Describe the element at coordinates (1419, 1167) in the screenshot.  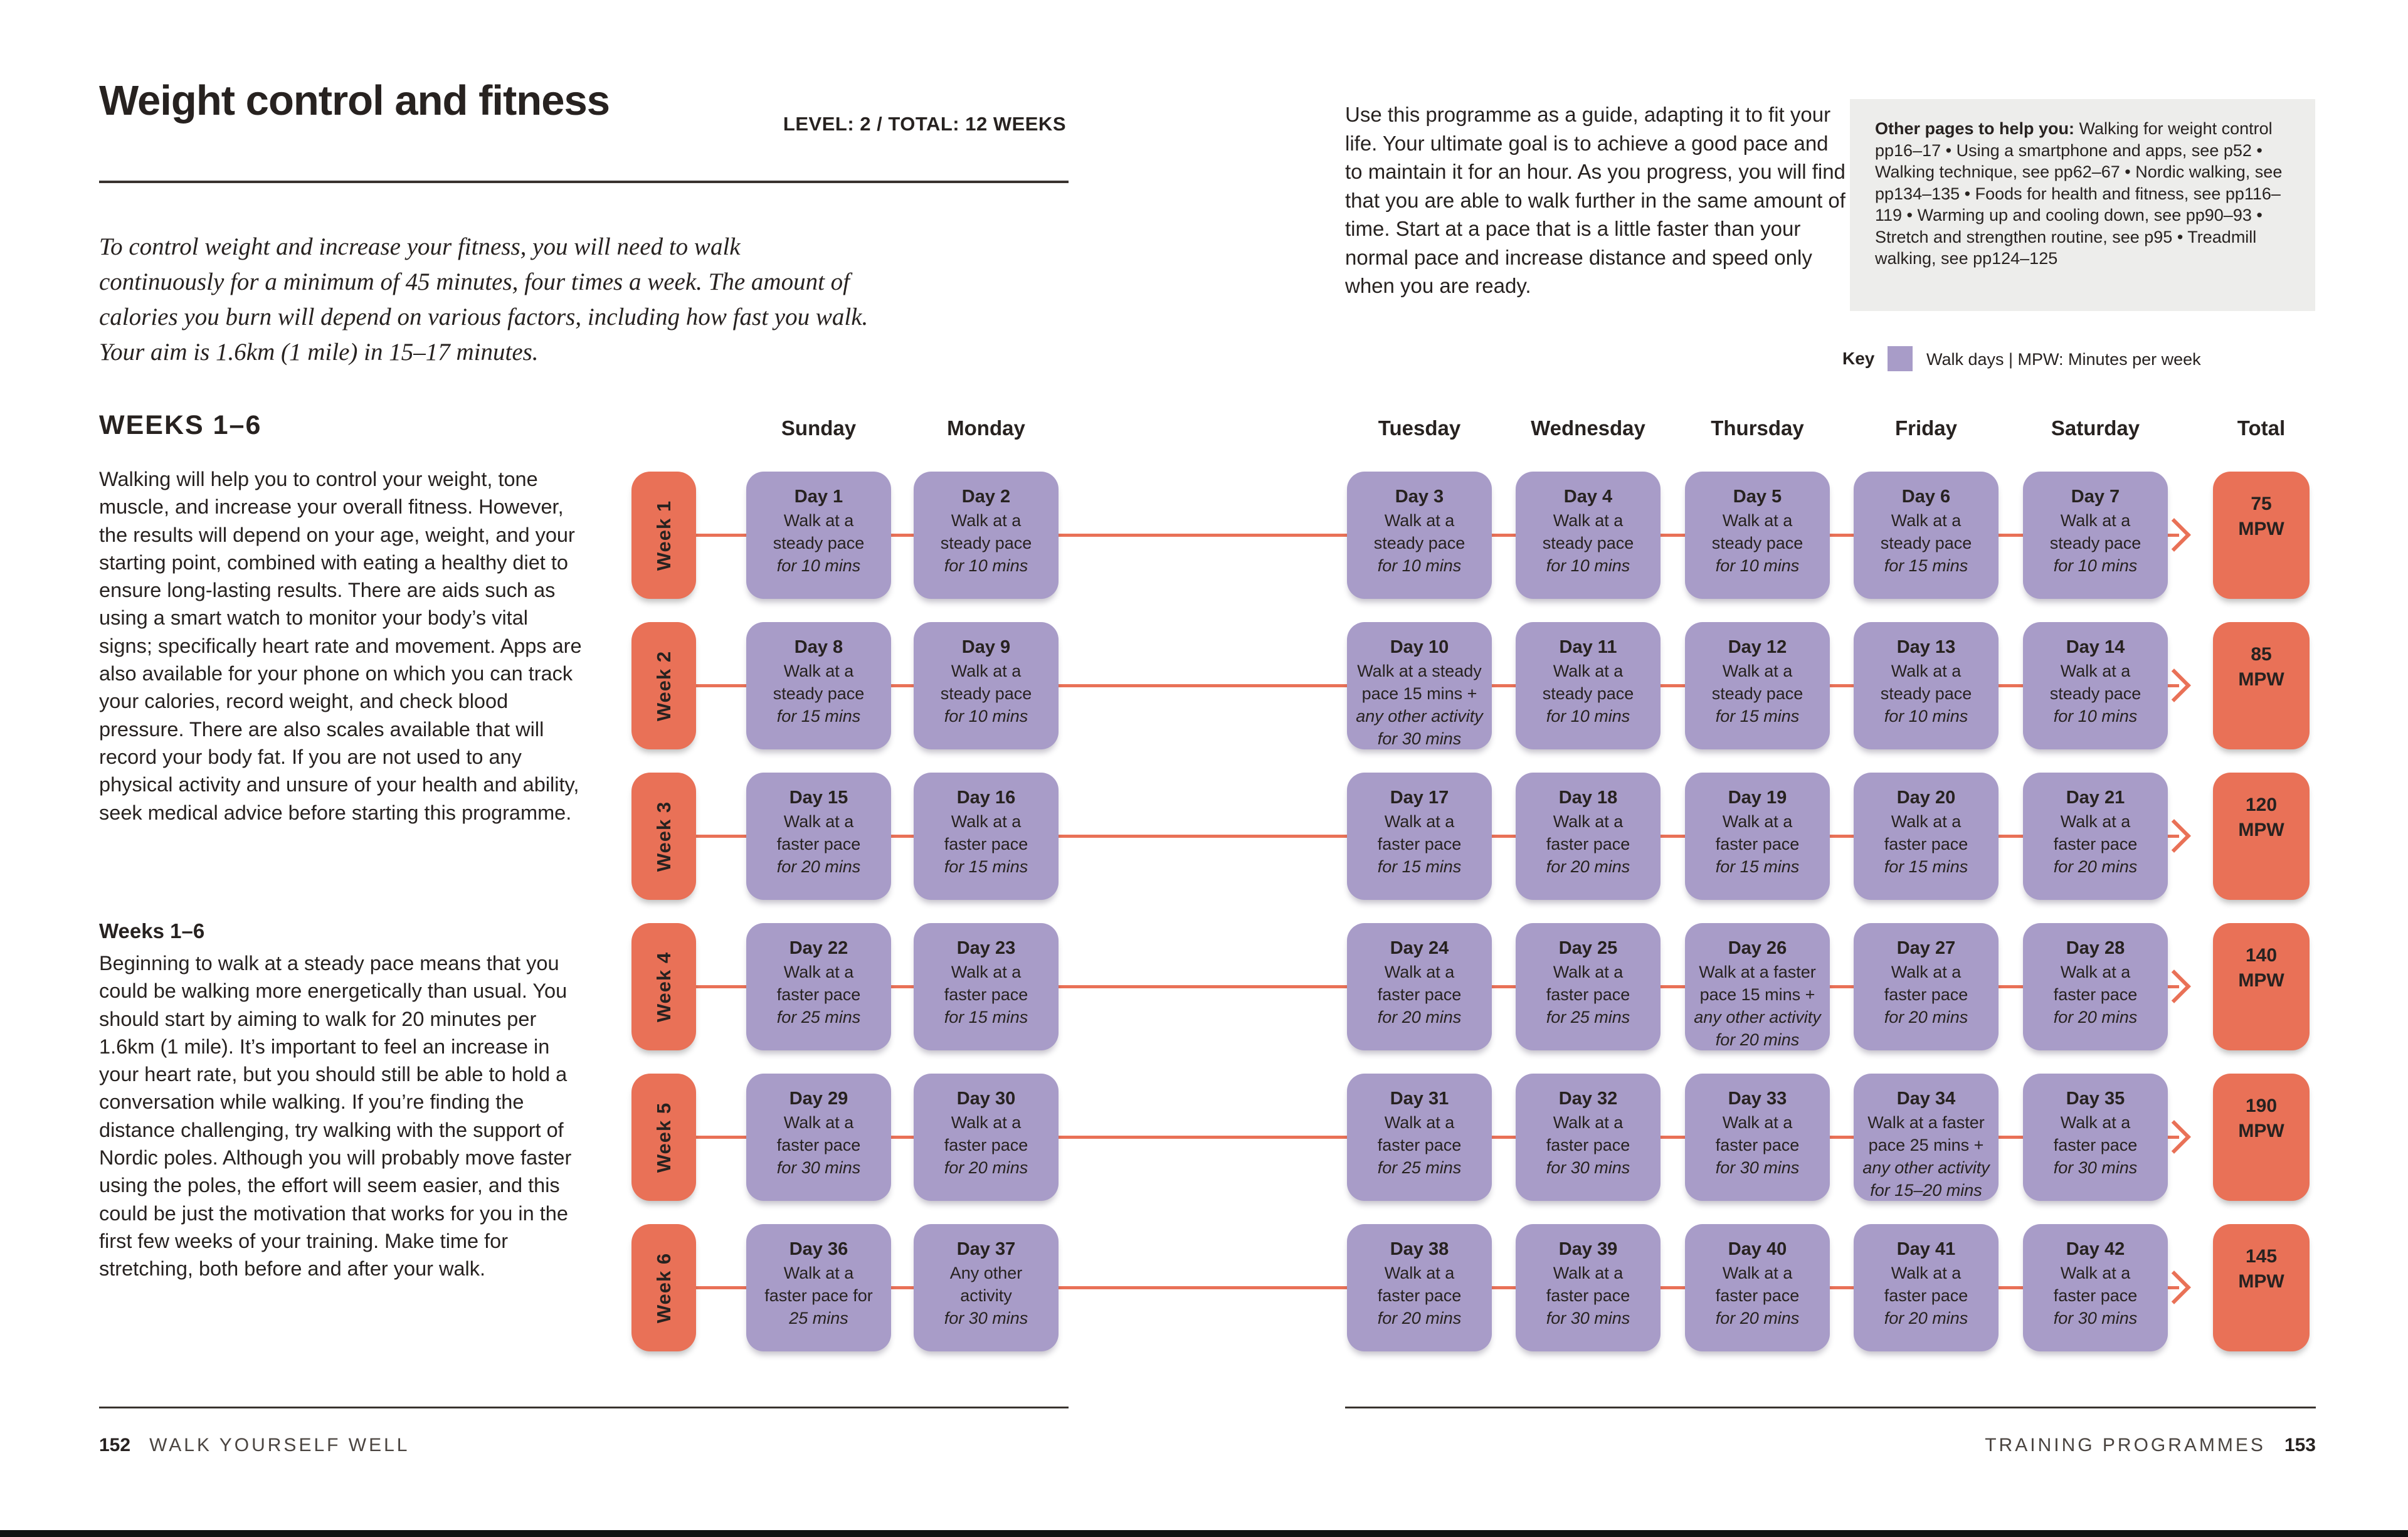
I see `day-cell-duration: for 25 mins` at that location.